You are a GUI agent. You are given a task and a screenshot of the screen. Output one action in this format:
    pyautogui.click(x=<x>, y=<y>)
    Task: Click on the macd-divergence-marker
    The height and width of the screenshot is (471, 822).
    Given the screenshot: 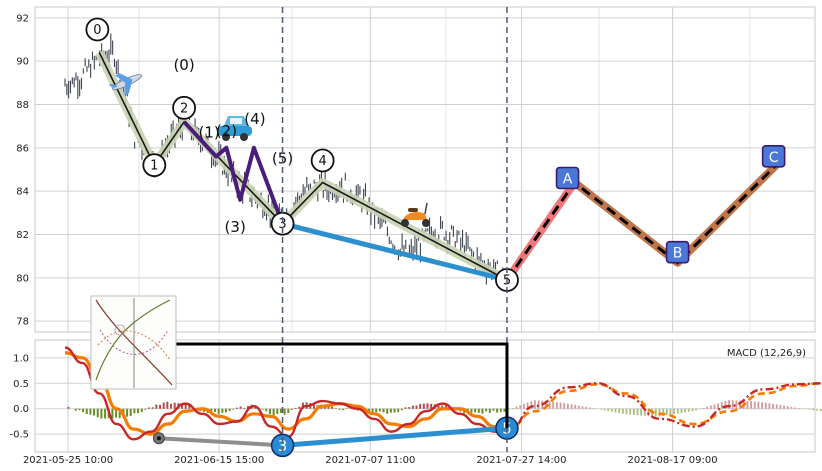 What is the action you would take?
    pyautogui.click(x=282, y=445)
    